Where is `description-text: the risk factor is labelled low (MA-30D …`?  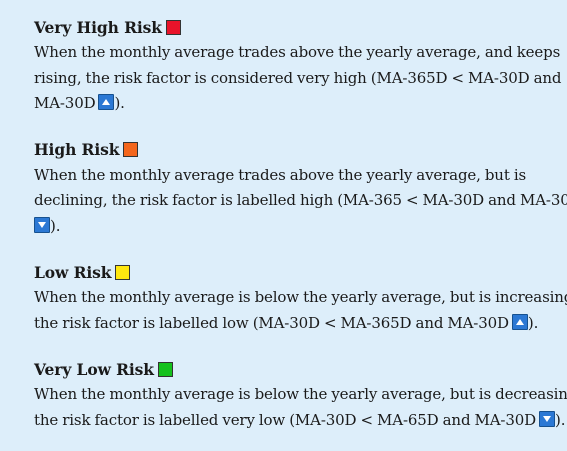
description-text: the risk factor is labelled low (MA-30D … is located at coordinates (271, 322).